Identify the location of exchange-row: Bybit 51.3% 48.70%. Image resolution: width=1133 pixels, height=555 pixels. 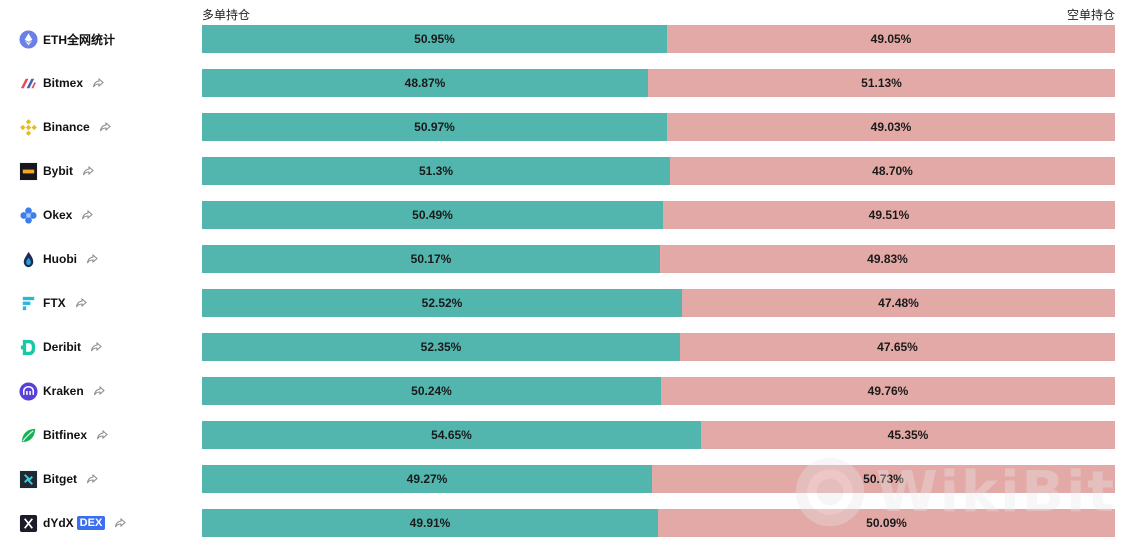
(566, 171).